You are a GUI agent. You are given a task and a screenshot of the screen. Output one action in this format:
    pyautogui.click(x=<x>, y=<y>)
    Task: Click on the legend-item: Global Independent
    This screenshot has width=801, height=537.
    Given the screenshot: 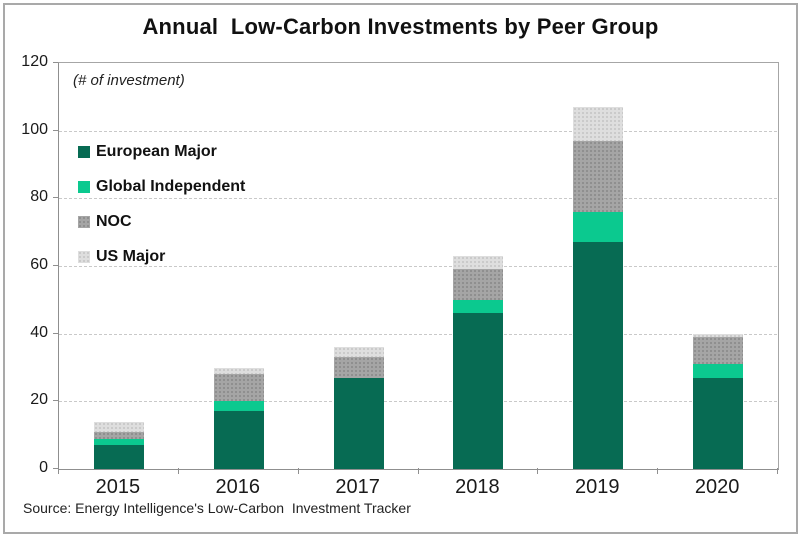 What is the action you would take?
    pyautogui.click(x=161, y=186)
    